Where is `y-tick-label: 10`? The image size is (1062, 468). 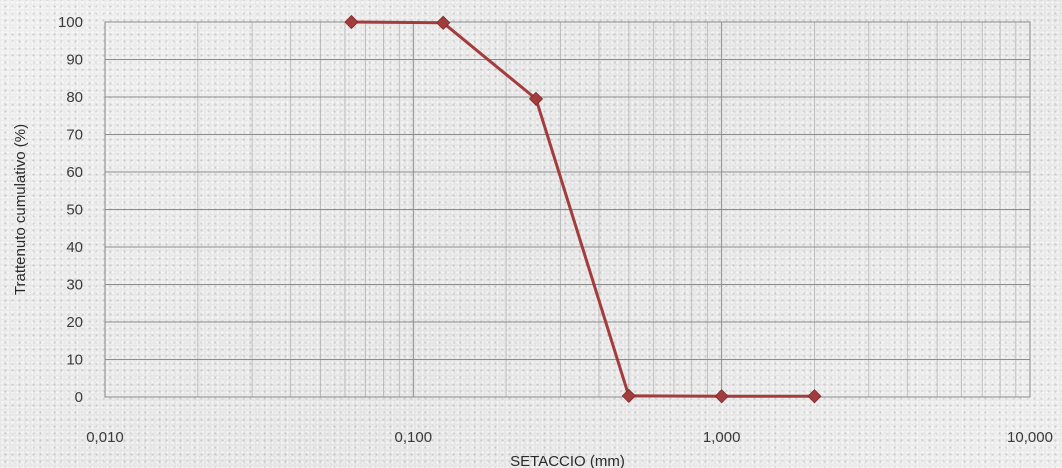 y-tick-label: 10 is located at coordinates (74, 360).